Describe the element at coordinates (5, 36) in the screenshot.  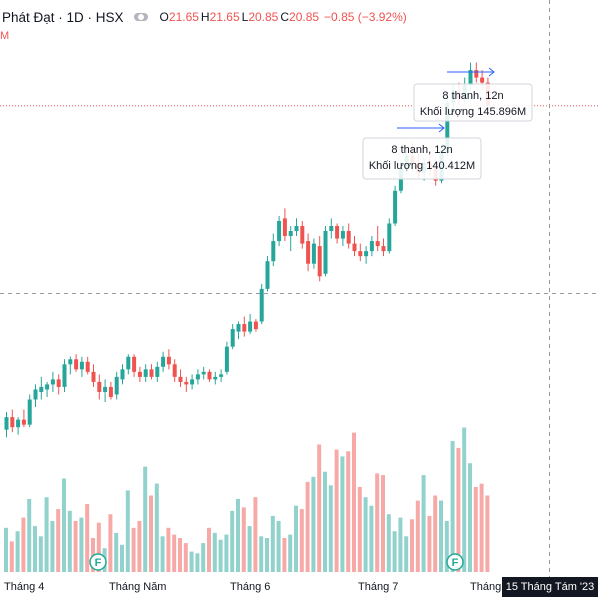
I see `left-scale-fragment: M` at that location.